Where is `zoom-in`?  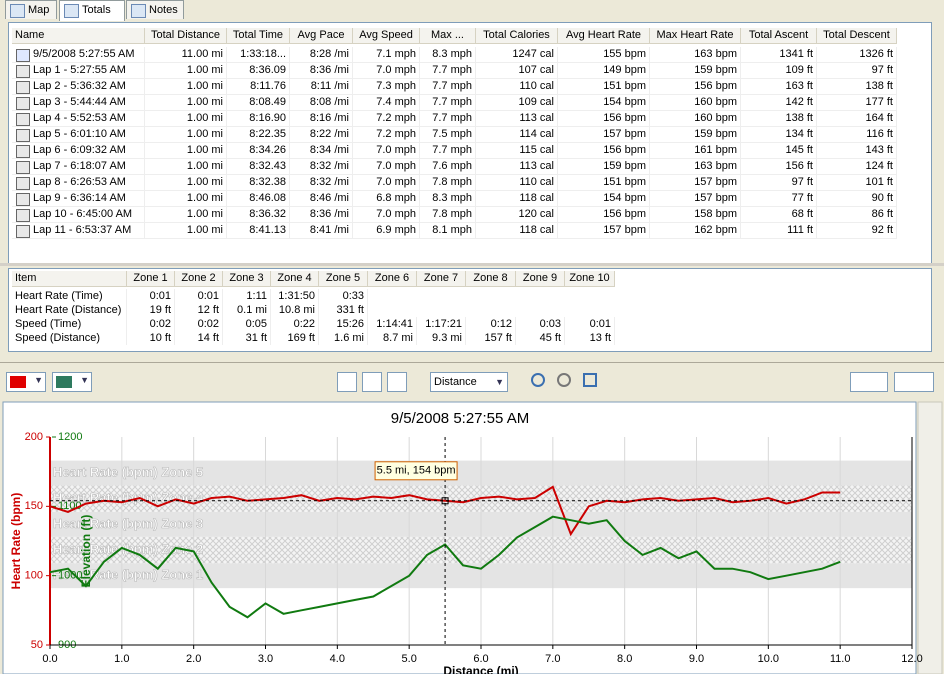 zoom-in is located at coordinates (538, 380).